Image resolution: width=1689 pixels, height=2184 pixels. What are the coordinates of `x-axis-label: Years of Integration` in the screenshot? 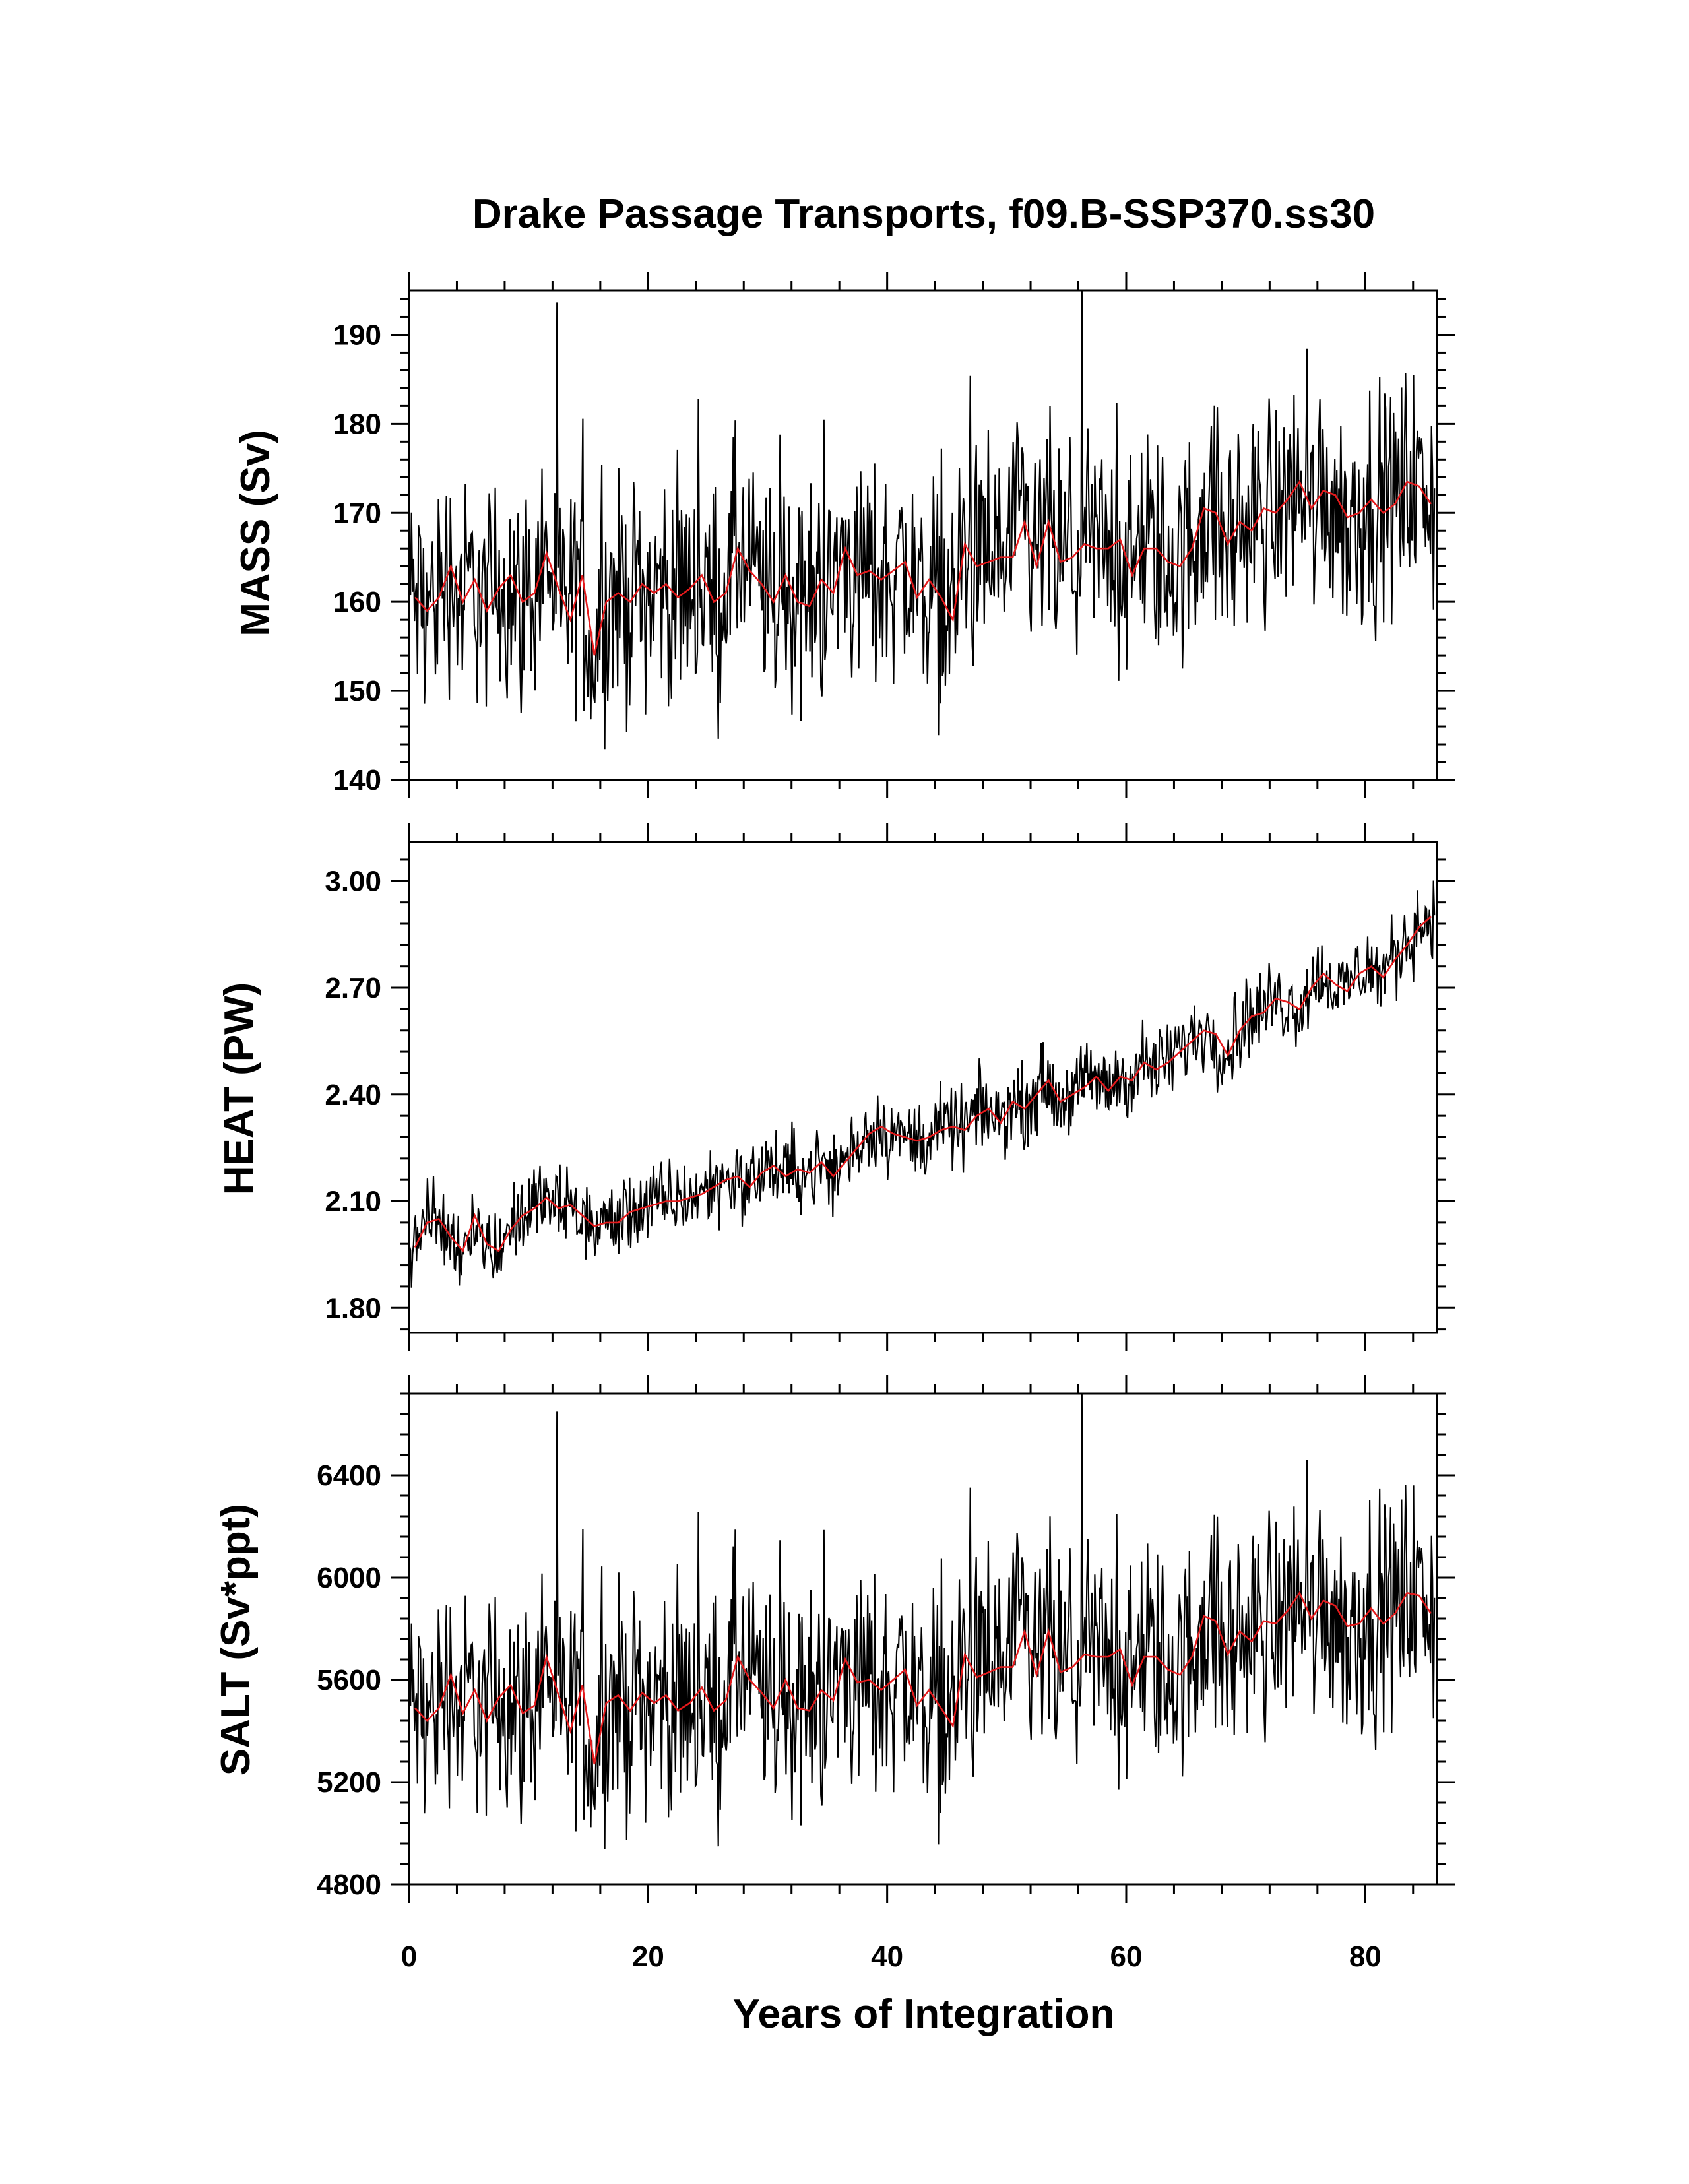 It's located at (924, 2014).